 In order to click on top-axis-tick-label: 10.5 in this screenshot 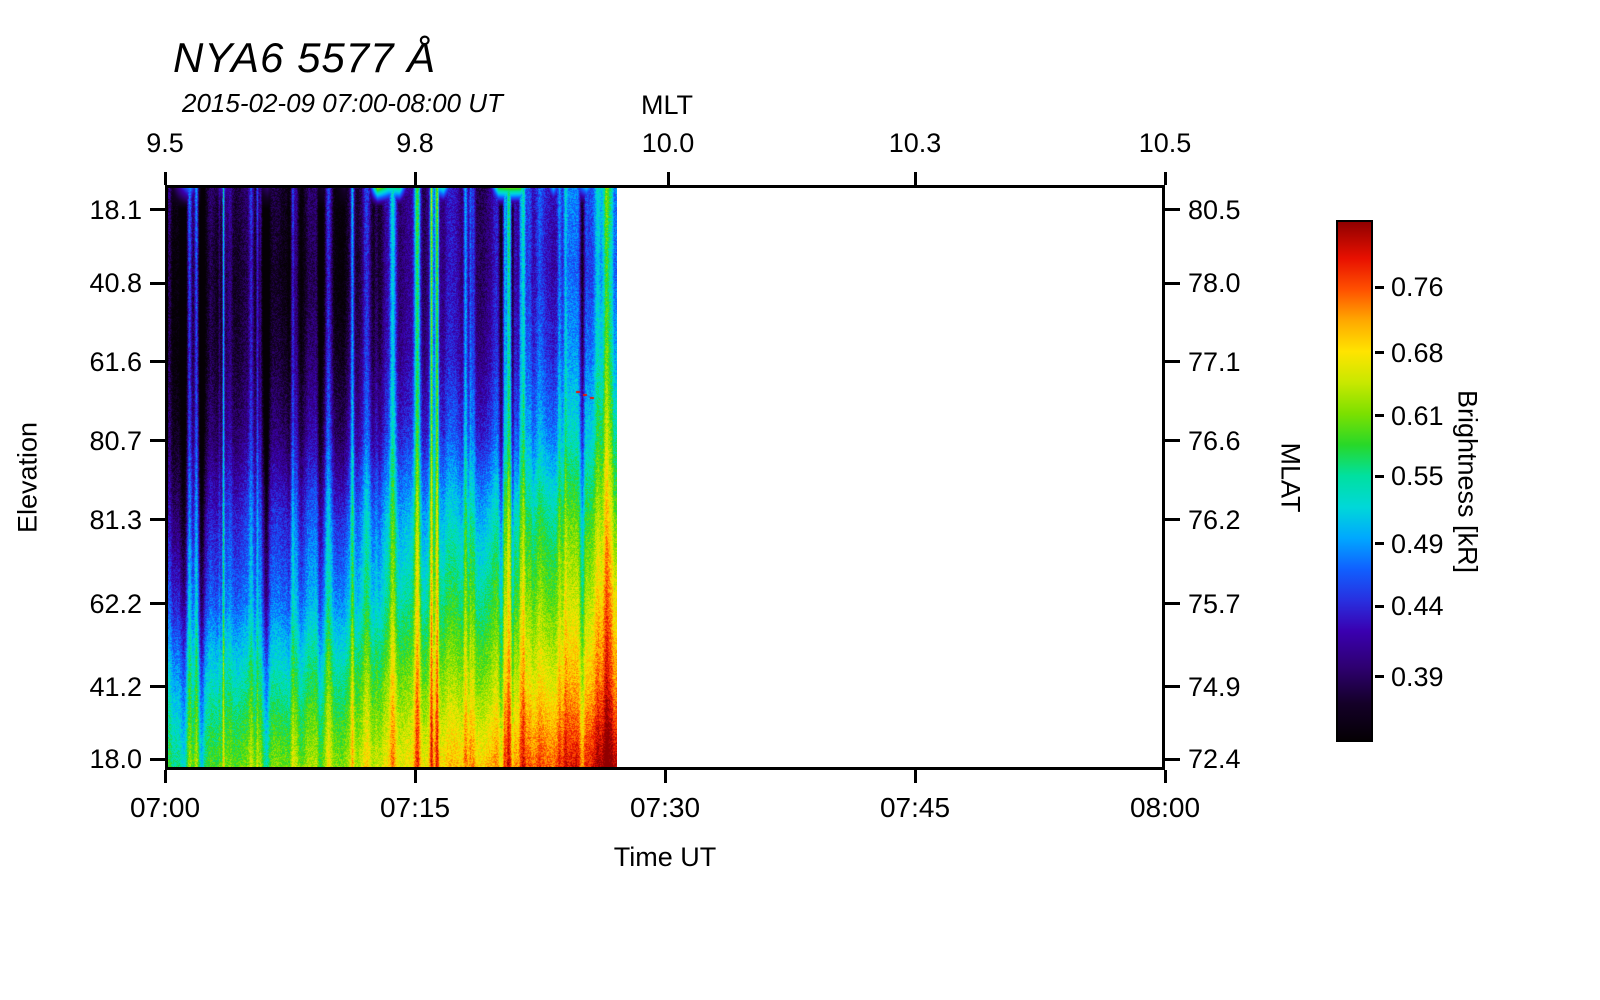, I will do `click(1165, 143)`.